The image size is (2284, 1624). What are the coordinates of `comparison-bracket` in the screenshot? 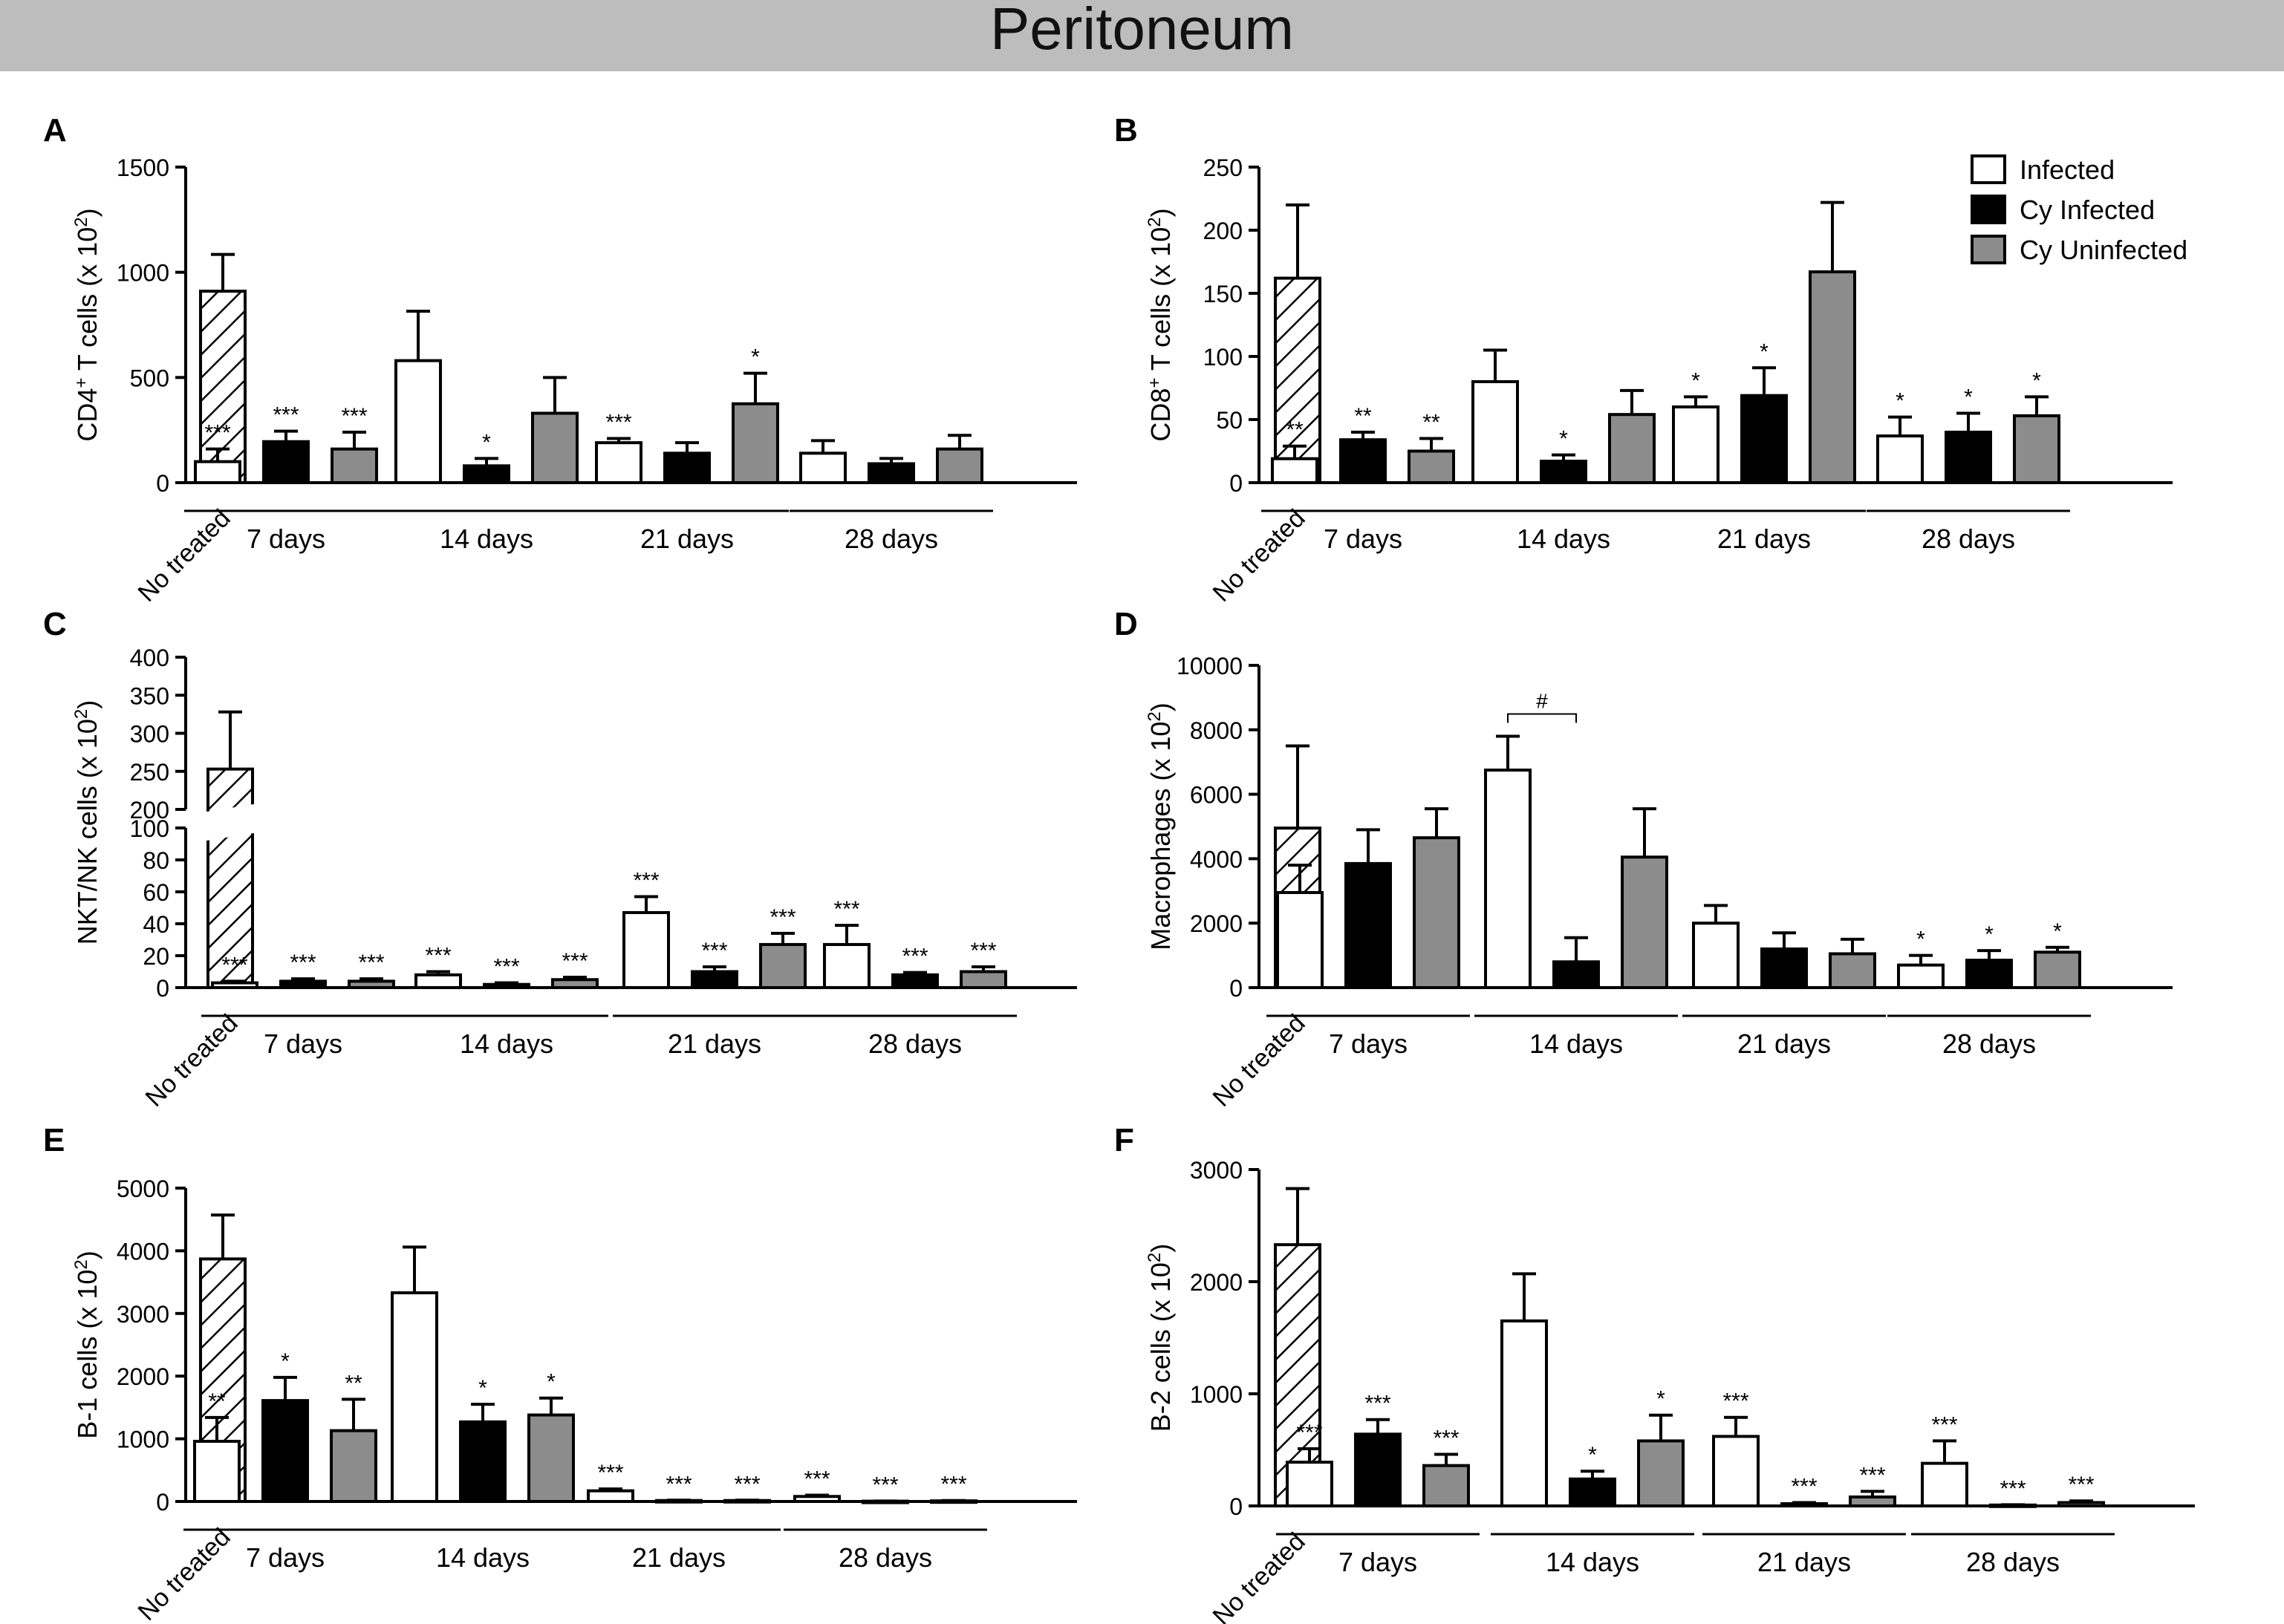 It's located at (1542, 718).